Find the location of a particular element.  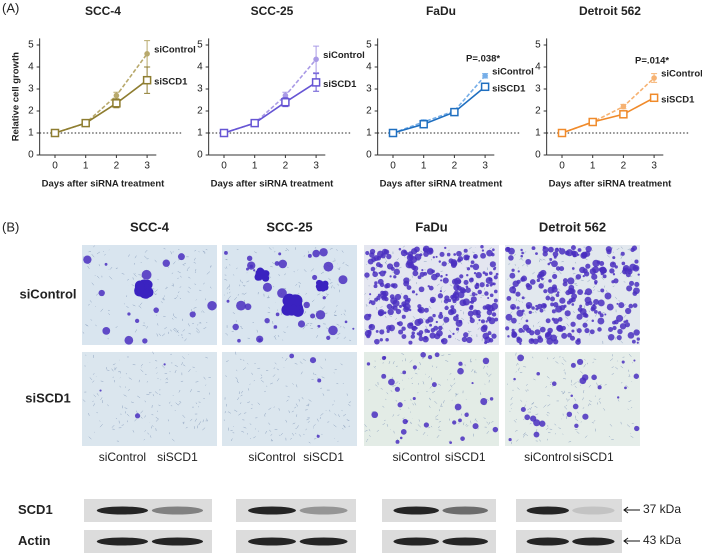

column-title: SCC-4 is located at coordinates (150, 226).